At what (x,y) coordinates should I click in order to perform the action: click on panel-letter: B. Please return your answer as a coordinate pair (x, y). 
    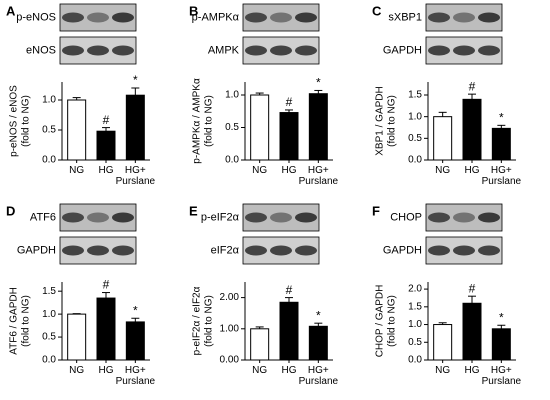
    Looking at the image, I should click on (193, 10).